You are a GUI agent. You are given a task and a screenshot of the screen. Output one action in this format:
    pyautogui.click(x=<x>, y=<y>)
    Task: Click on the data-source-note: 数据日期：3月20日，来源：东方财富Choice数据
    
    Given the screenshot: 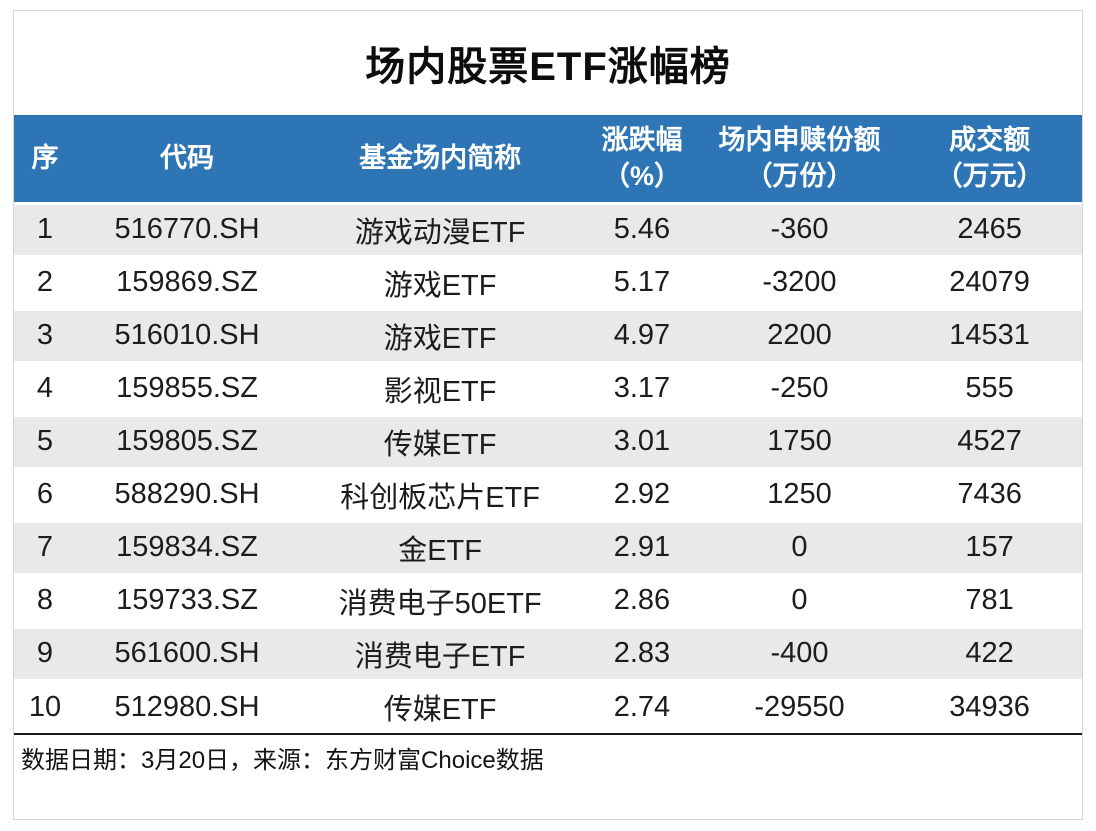 What is the action you would take?
    pyautogui.click(x=548, y=761)
    